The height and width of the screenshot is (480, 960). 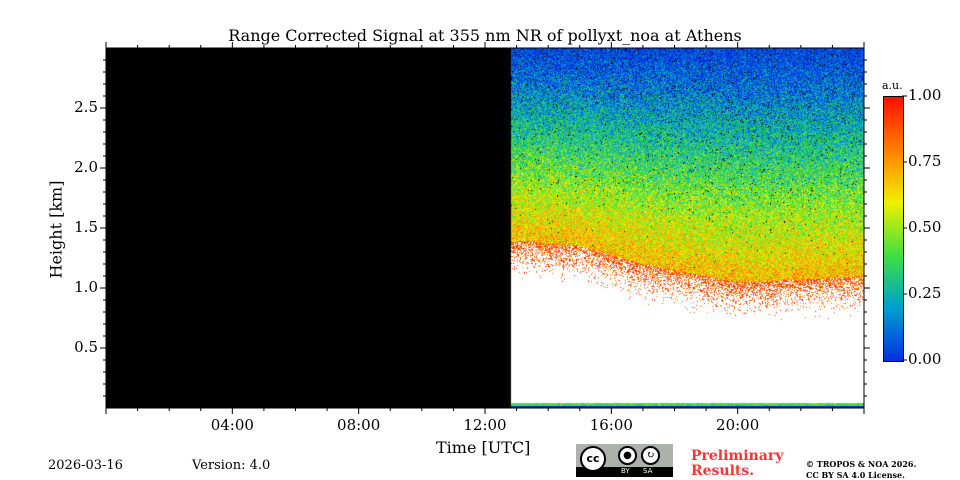 I want to click on y-tick-label: 1.0, so click(x=86, y=287).